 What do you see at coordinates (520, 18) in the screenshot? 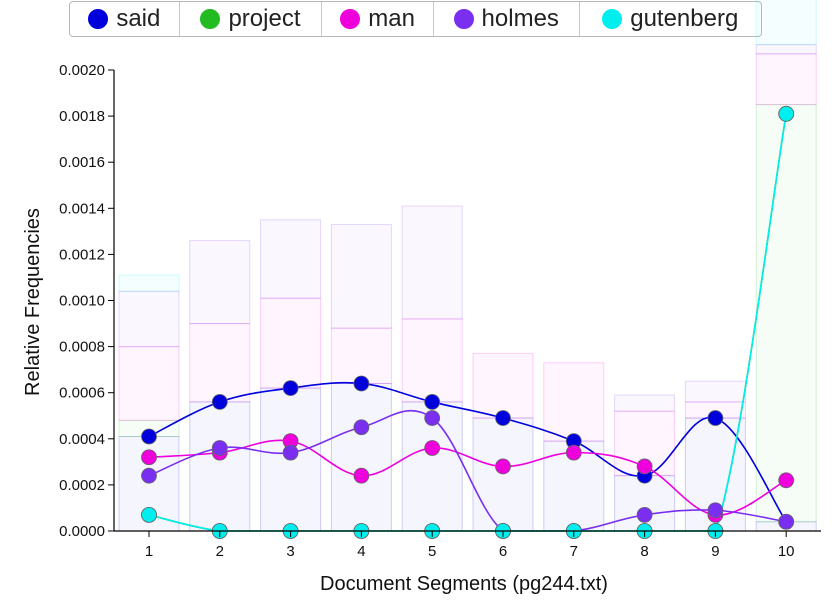
I see `legend-label-holmes: holmes` at bounding box center [520, 18].